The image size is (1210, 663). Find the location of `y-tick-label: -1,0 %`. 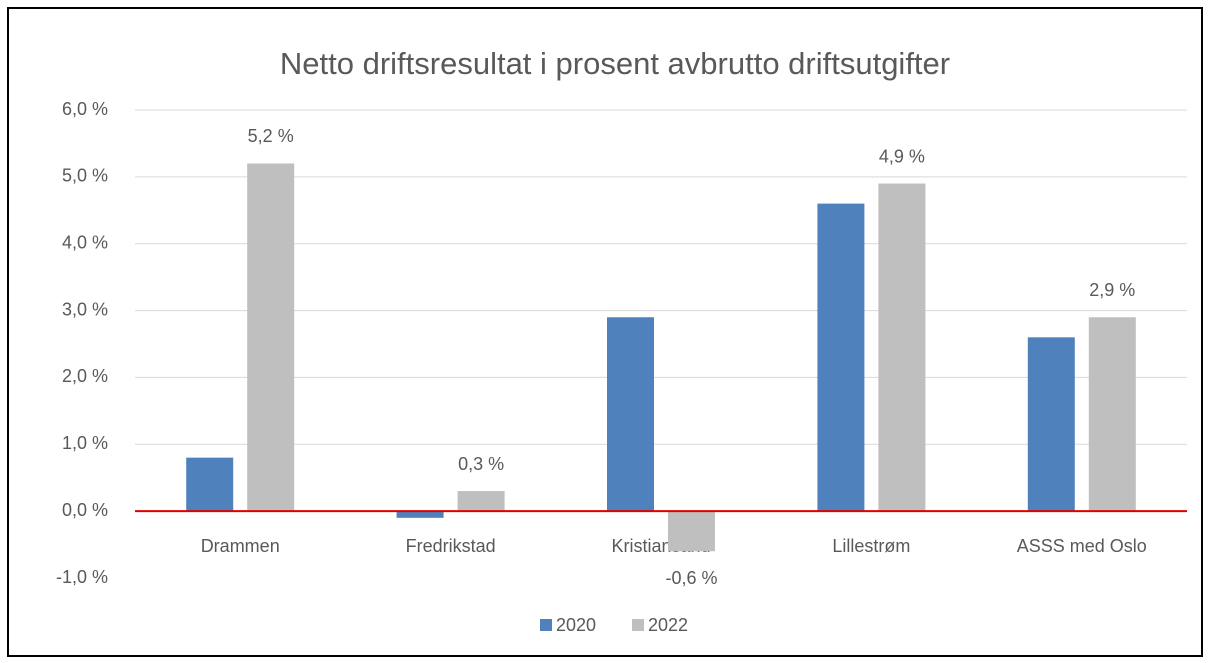

y-tick-label: -1,0 % is located at coordinates (82, 577).